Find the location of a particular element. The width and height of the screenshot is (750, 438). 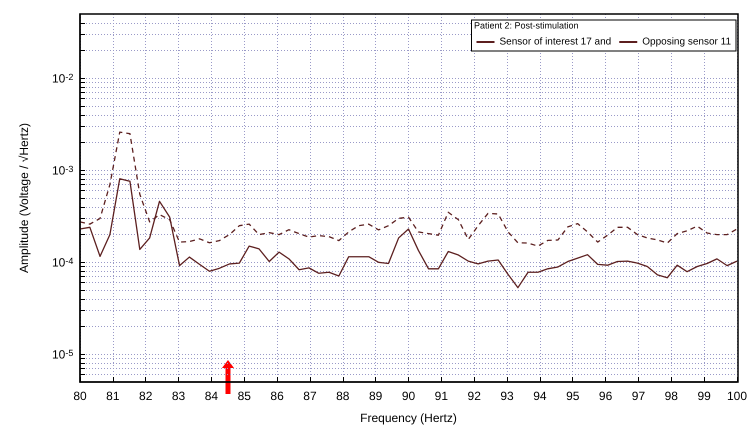

x-tick-label: 85 is located at coordinates (245, 396).